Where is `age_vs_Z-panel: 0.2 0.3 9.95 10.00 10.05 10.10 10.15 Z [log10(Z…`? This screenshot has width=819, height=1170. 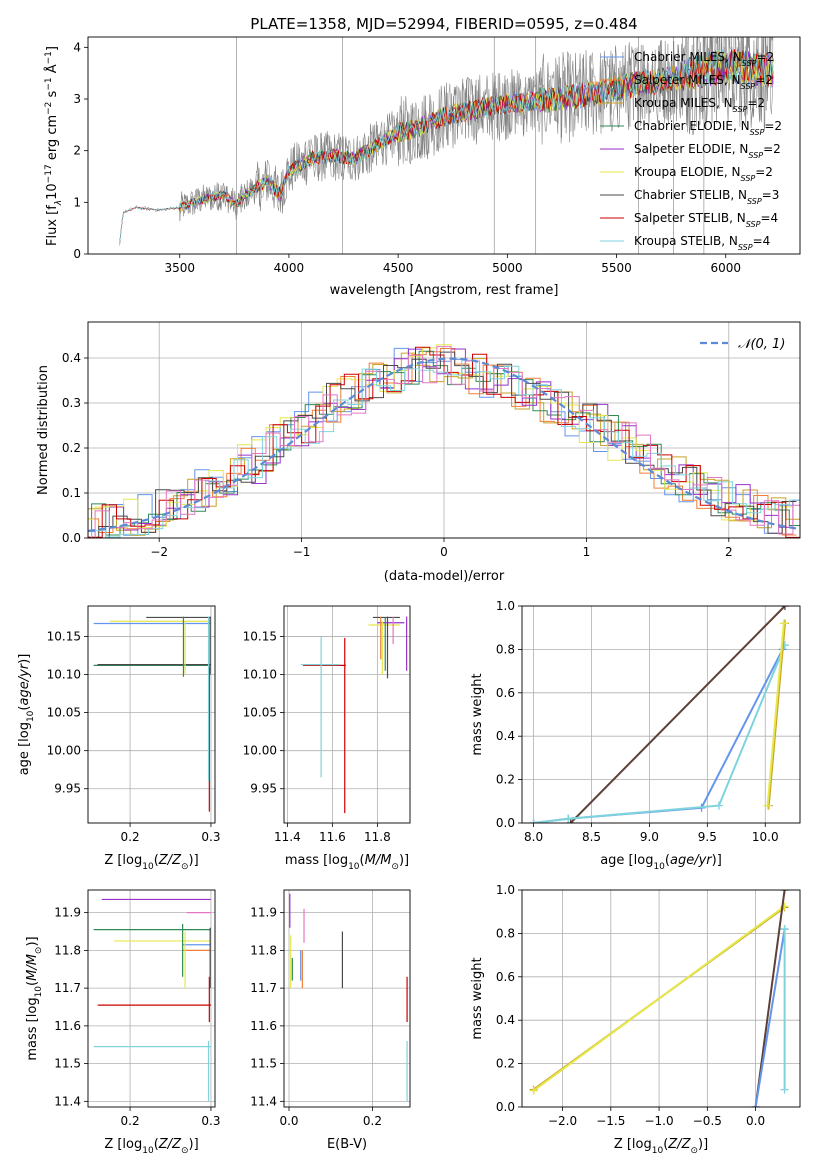
age_vs_Z-panel: 0.2 0.3 9.95 10.00 10.05 10.10 10.15 Z [log10(Z… is located at coordinates (119, 738).